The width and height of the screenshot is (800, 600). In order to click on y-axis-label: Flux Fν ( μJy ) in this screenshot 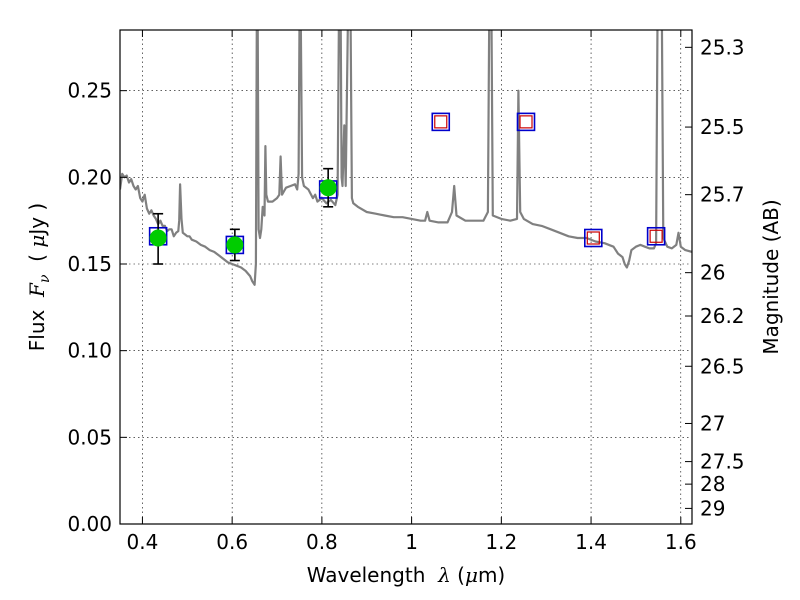, I will do `click(39, 277)`.